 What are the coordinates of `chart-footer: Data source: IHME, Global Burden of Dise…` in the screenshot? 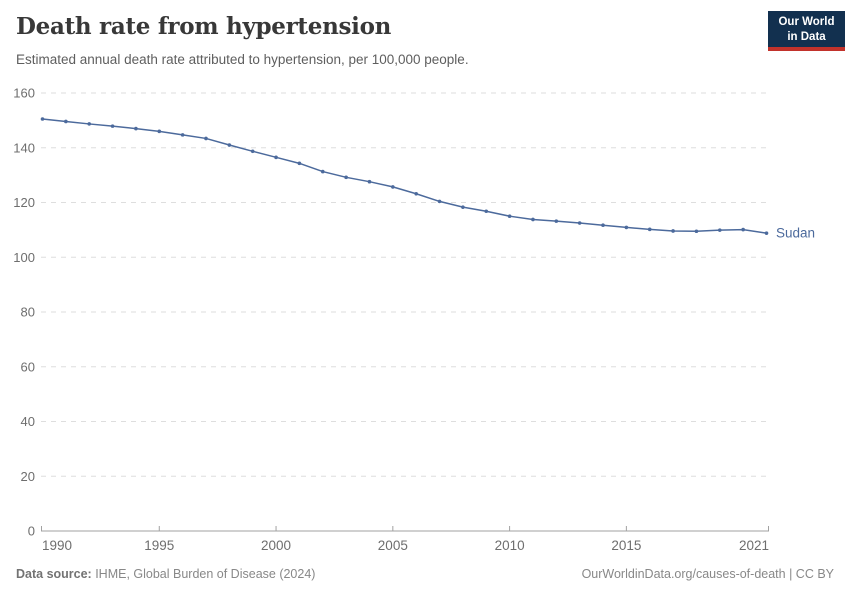 It's located at (425, 574).